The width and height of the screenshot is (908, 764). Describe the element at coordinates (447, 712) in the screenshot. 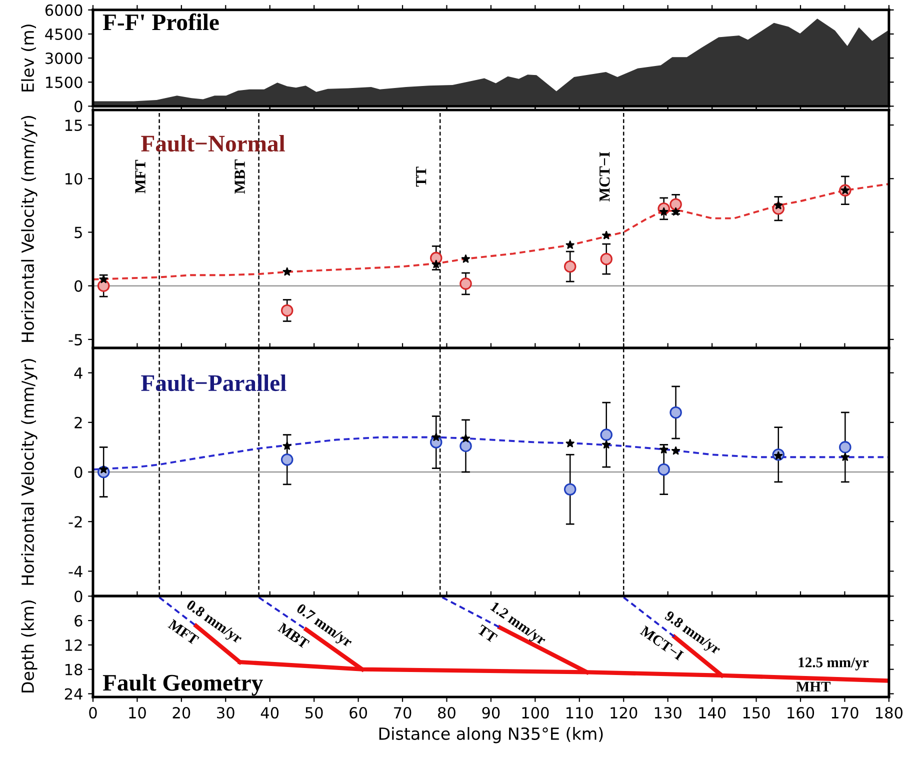

I see `x-tick-label: 80` at that location.